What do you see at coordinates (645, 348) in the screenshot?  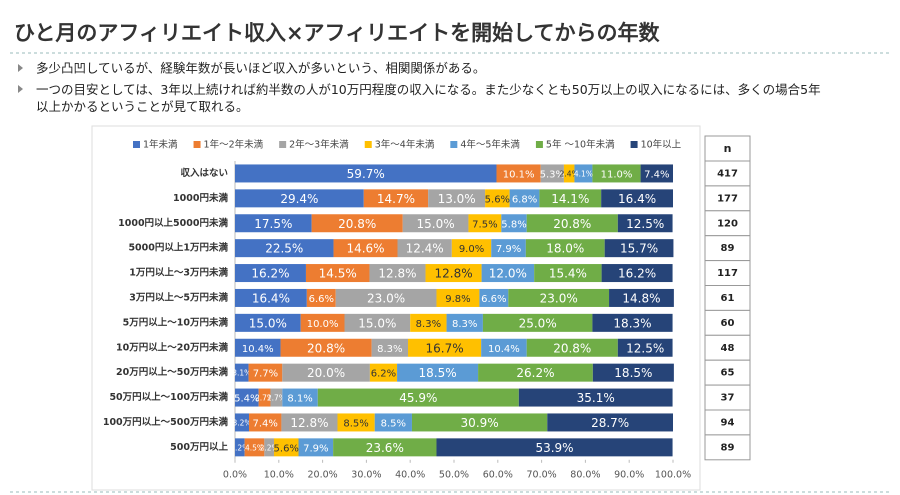 I see `data-label: 12.5%` at bounding box center [645, 348].